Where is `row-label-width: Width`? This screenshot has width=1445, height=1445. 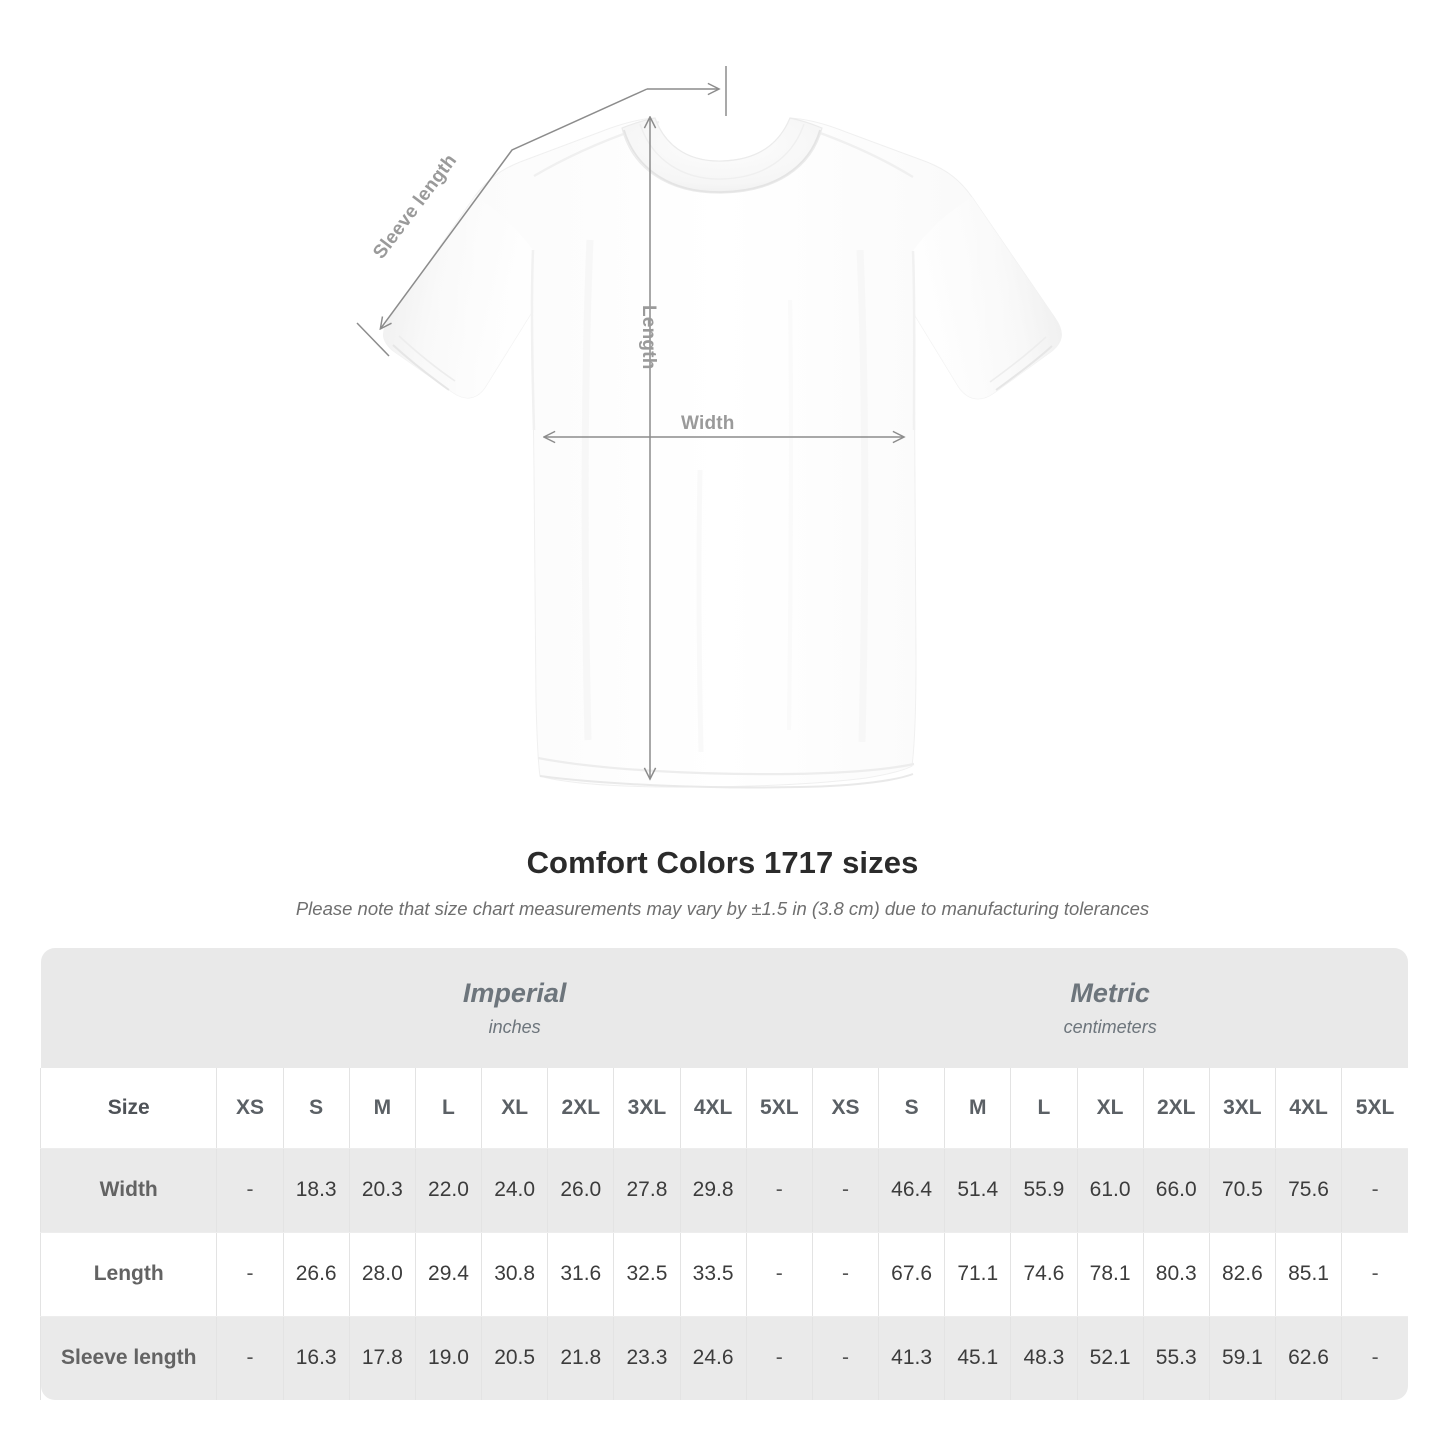 row-label-width: Width is located at coordinates (128, 1190).